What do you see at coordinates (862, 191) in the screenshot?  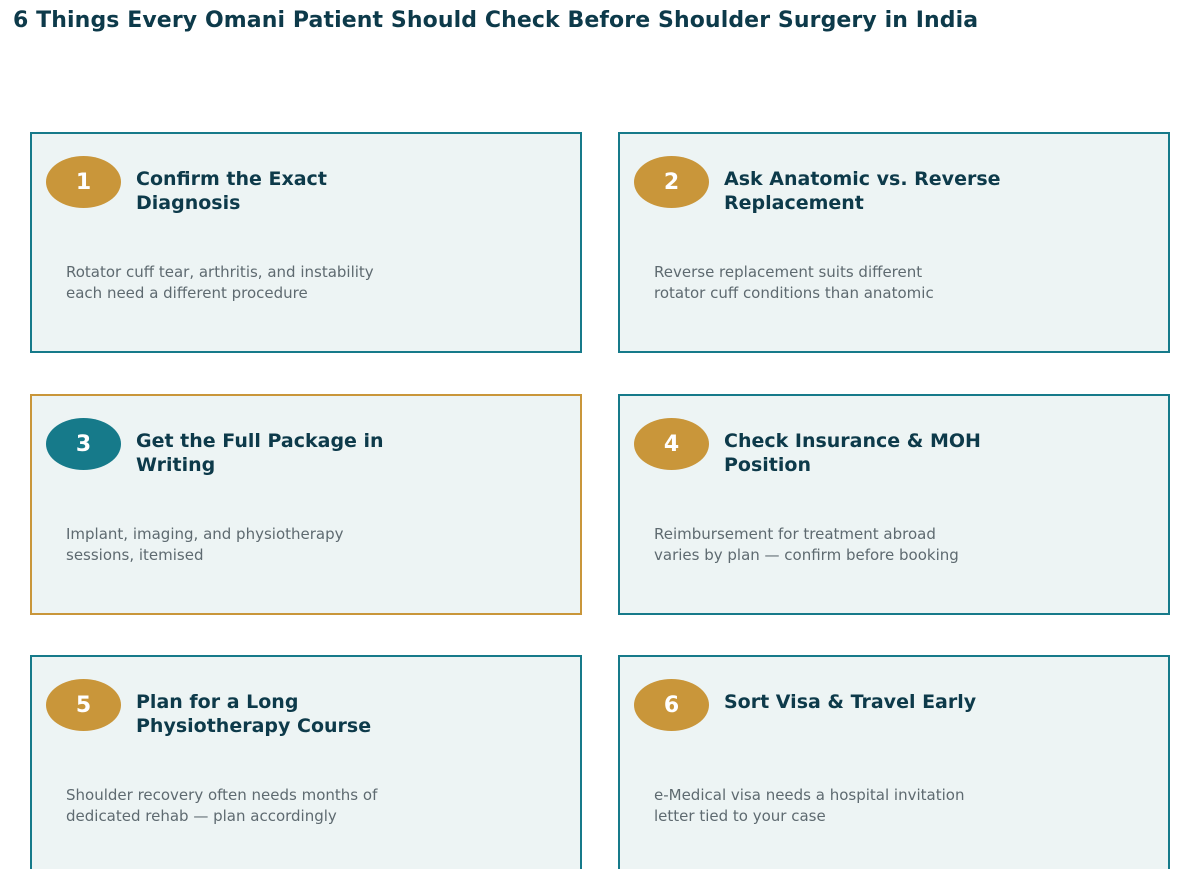 I see `card-title: Ask Anatomic vs. Reverse Replacement` at bounding box center [862, 191].